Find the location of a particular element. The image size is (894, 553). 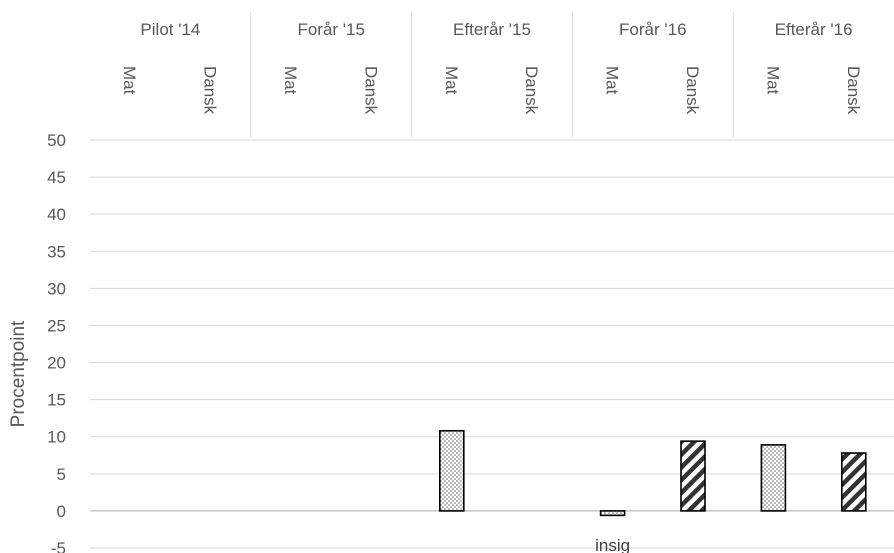

y-tick-label: 35 is located at coordinates (56, 251).